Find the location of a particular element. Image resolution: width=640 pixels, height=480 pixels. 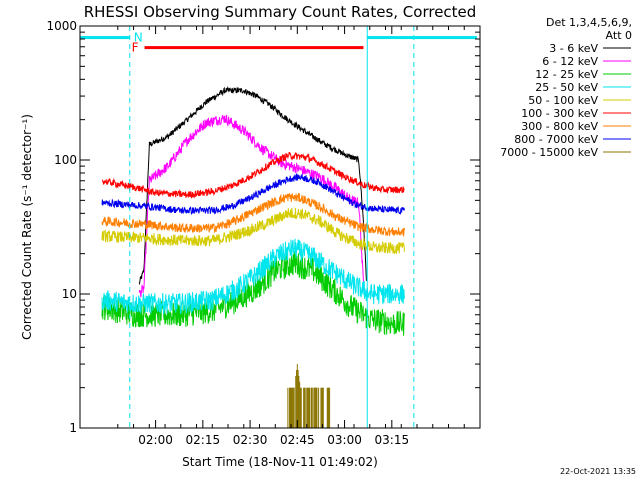

x-axis-label: Start Time (18-Nov-11 01:49:02) is located at coordinates (280, 462).